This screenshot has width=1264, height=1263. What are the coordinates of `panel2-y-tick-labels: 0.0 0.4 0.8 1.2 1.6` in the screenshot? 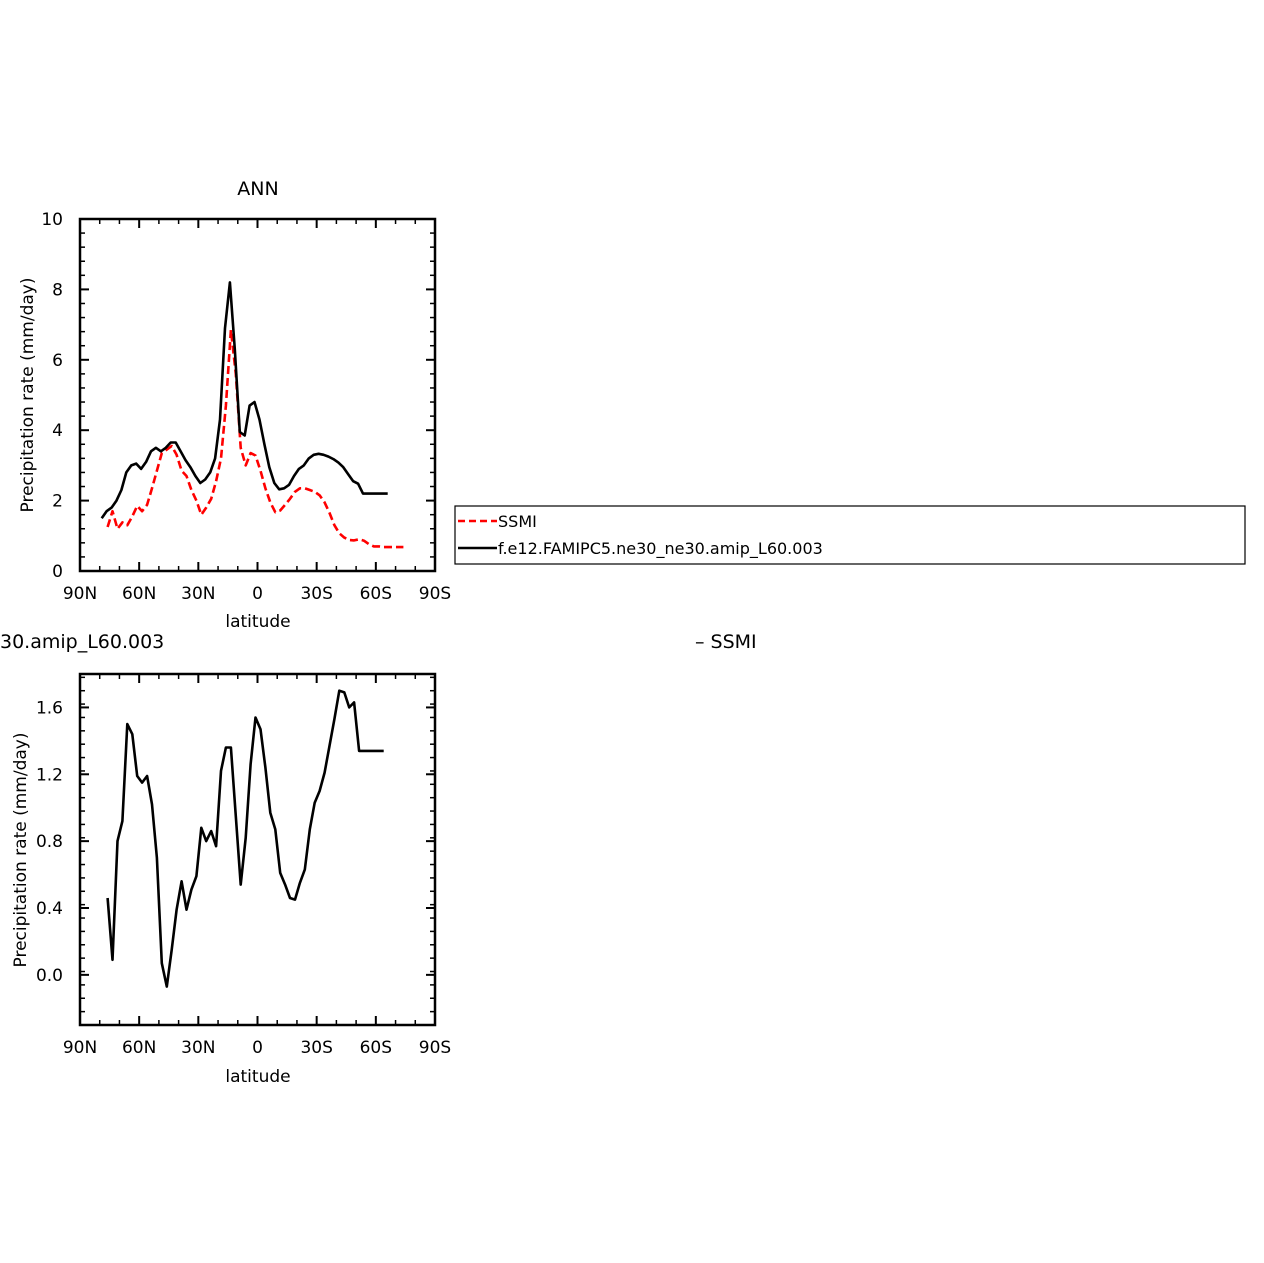 It's located at (49, 841).